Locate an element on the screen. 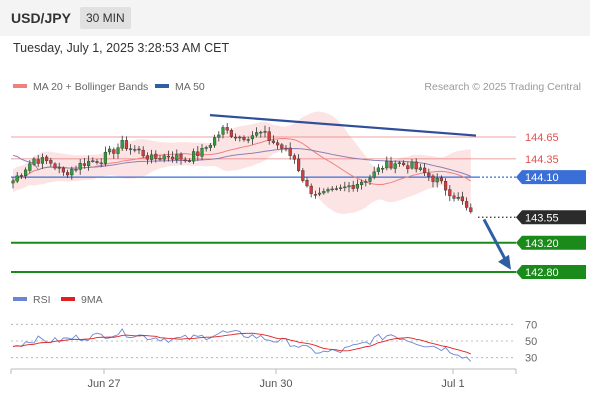  rsi-ma-line is located at coordinates (241, 343).